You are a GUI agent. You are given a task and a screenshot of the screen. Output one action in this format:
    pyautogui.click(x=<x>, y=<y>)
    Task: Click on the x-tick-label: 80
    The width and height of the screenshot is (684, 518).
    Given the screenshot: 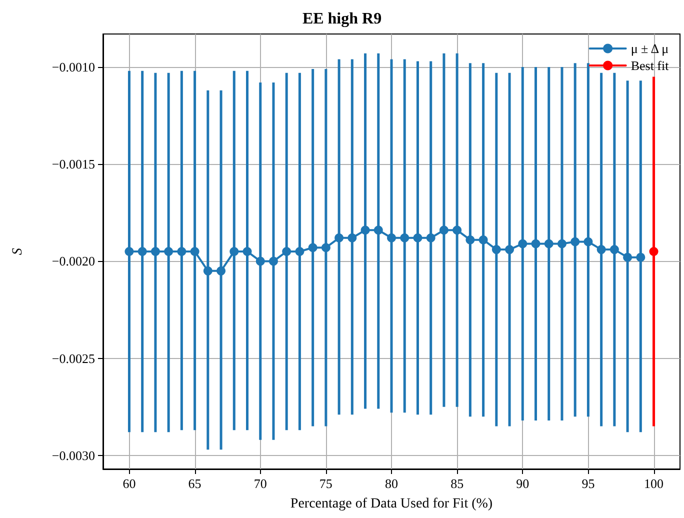 What is the action you would take?
    pyautogui.click(x=391, y=483)
    